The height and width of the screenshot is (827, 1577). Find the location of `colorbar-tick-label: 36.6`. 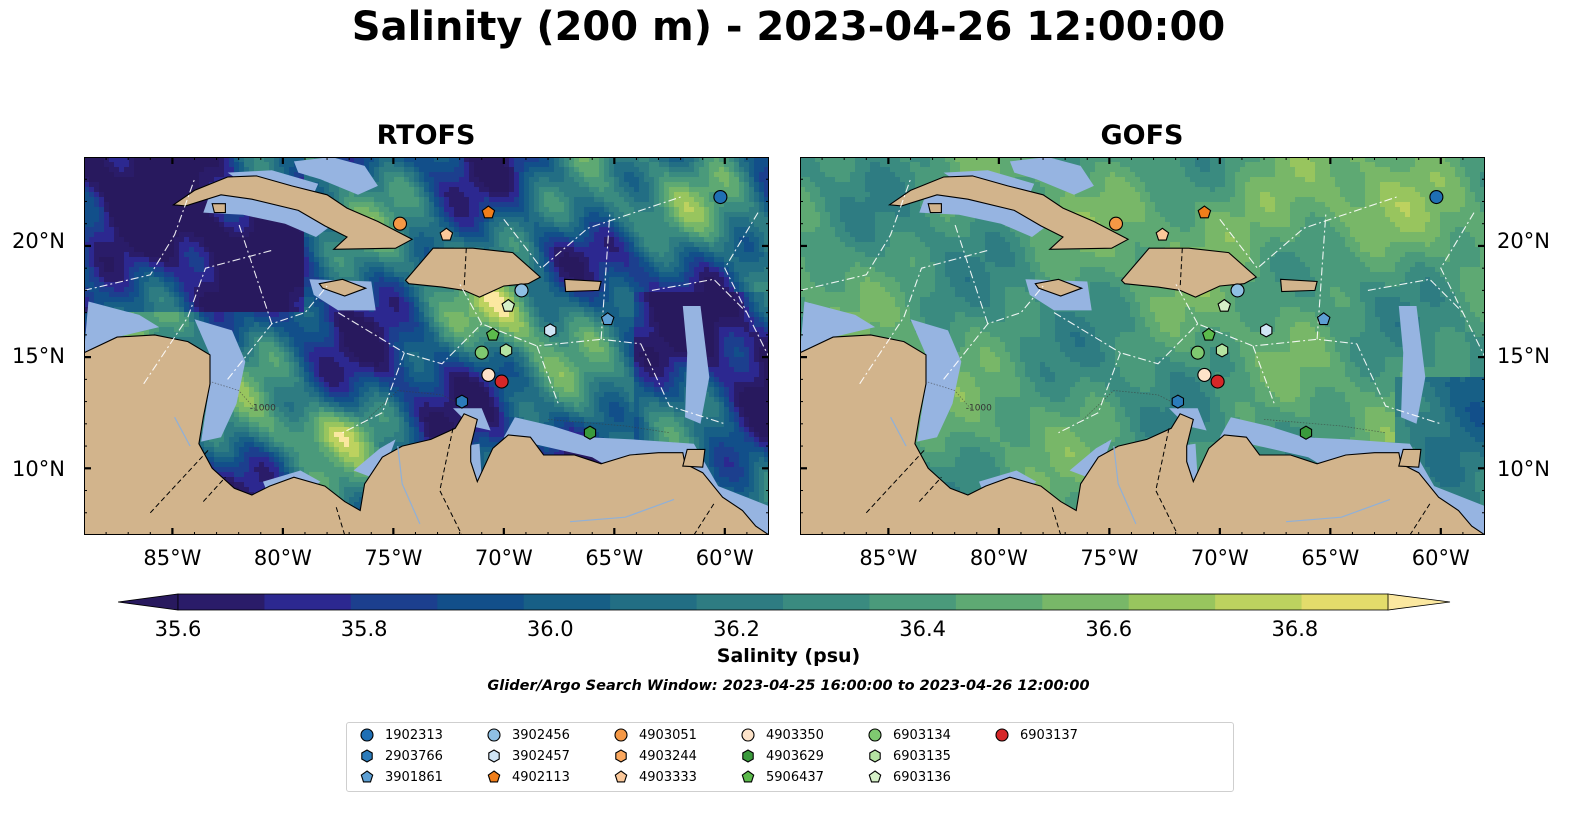

colorbar-tick-label: 36.6 is located at coordinates (1109, 629).